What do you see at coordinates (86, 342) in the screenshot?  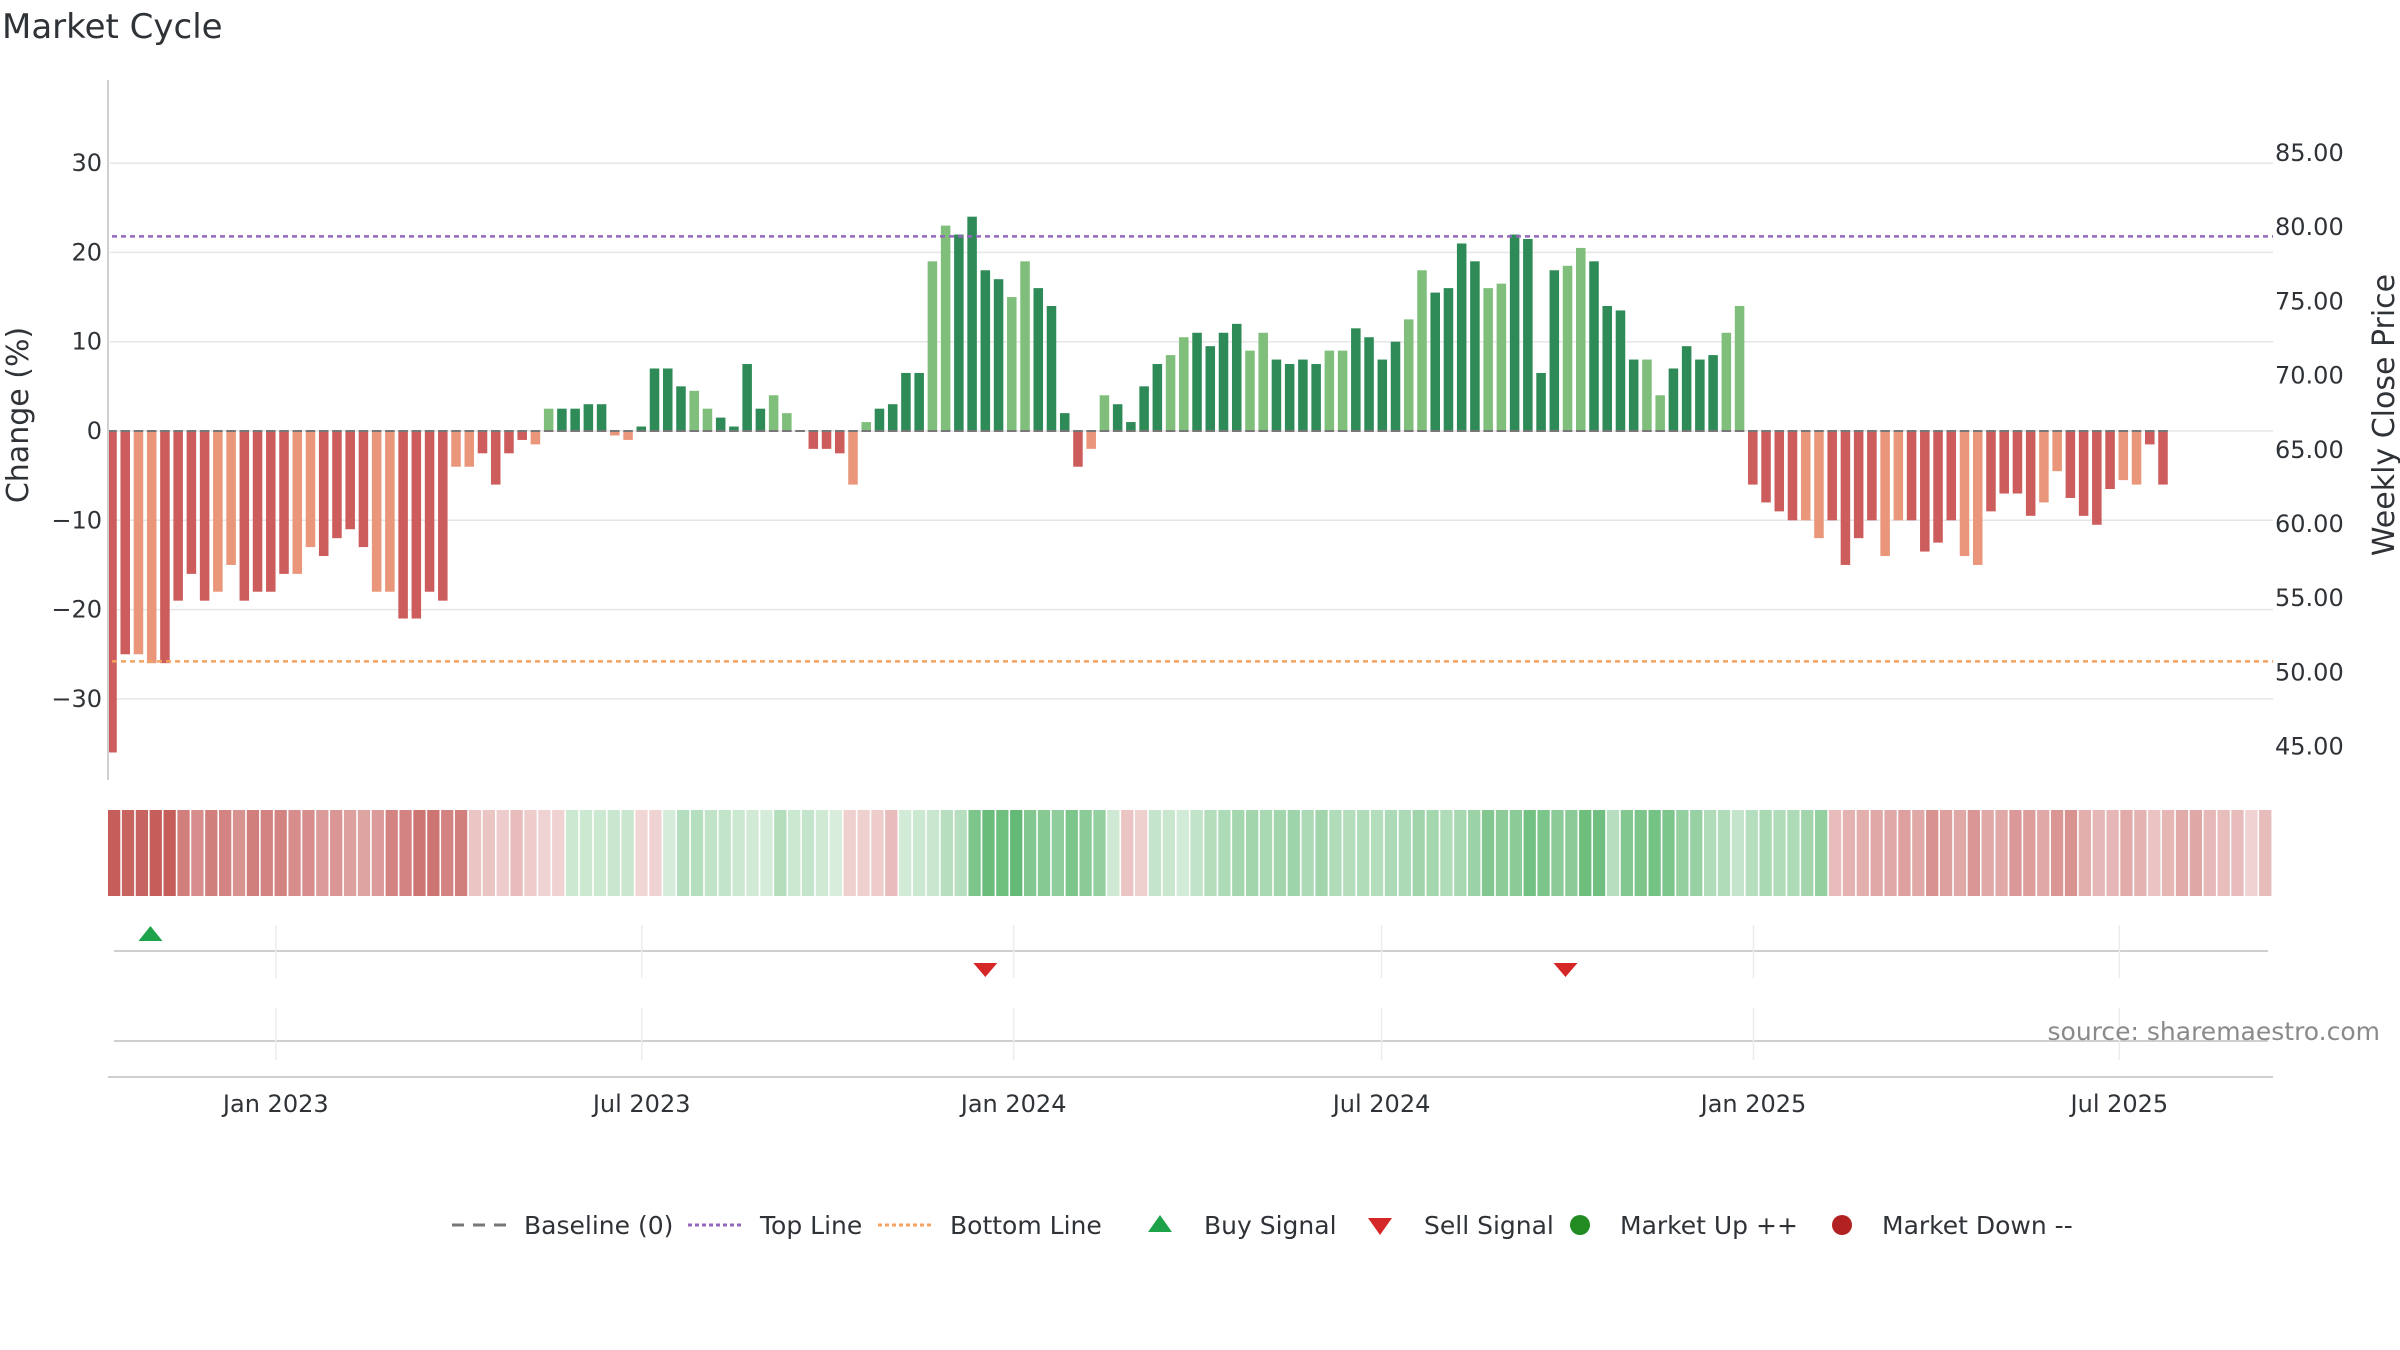 I see `left-tick-label: 10` at bounding box center [86, 342].